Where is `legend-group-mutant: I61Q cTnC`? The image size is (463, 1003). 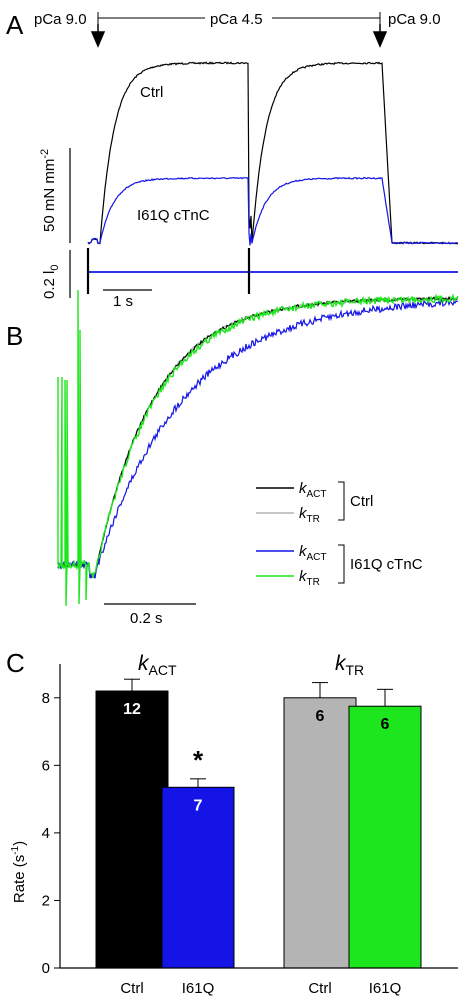 legend-group-mutant: I61Q cTnC is located at coordinates (386, 564).